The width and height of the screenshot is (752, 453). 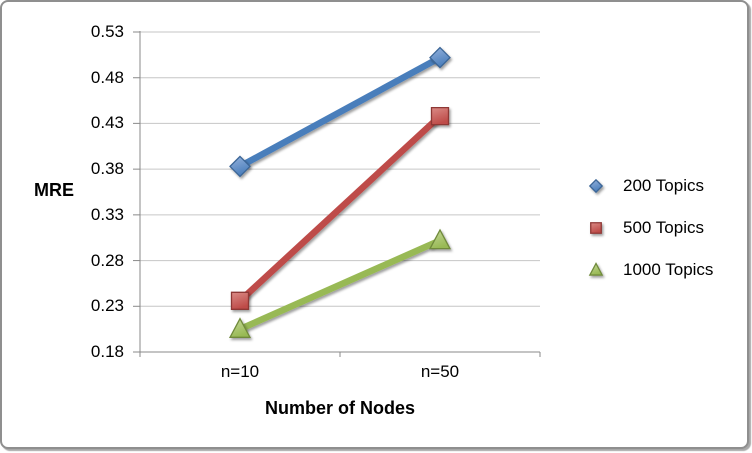 I want to click on x-axis-title: Number of Nodes, so click(x=339, y=408).